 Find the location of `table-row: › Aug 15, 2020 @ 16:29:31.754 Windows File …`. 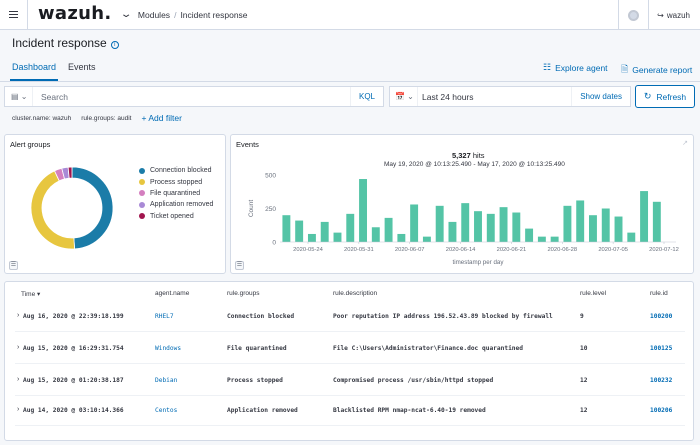

table-row: › Aug 15, 2020 @ 16:29:31.754 Windows File … is located at coordinates (350, 349).